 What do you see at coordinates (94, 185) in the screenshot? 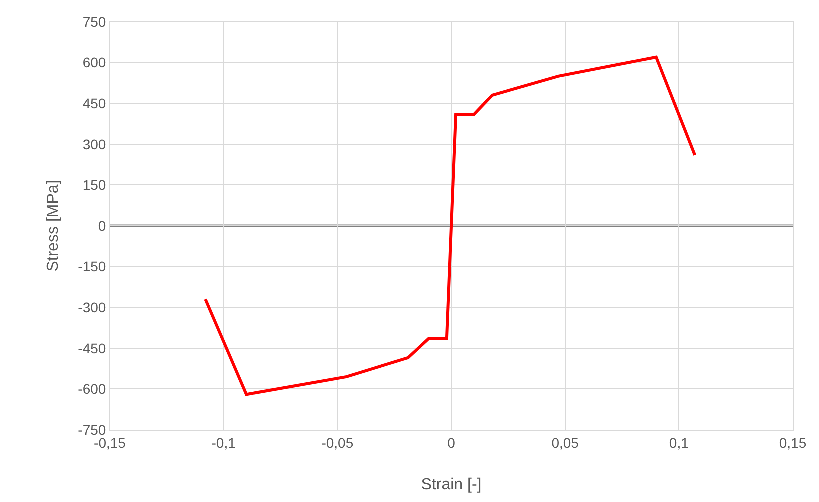
I see `y-tick-label: 150` at bounding box center [94, 185].